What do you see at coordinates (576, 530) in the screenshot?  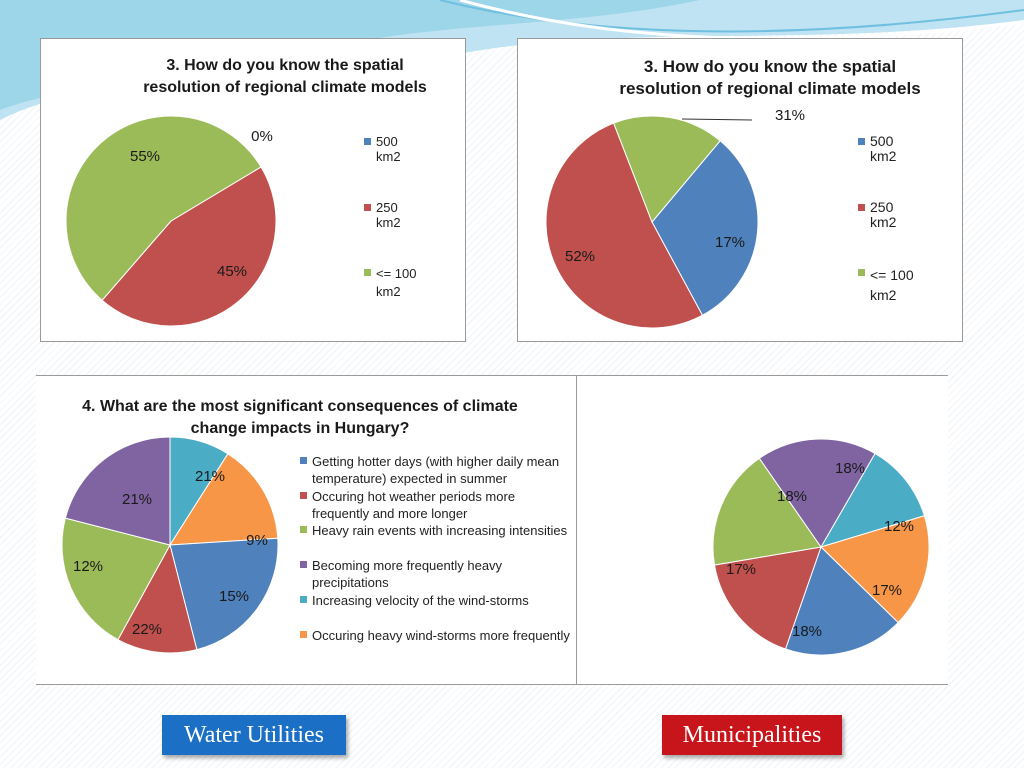 I see `panel-divider` at bounding box center [576, 530].